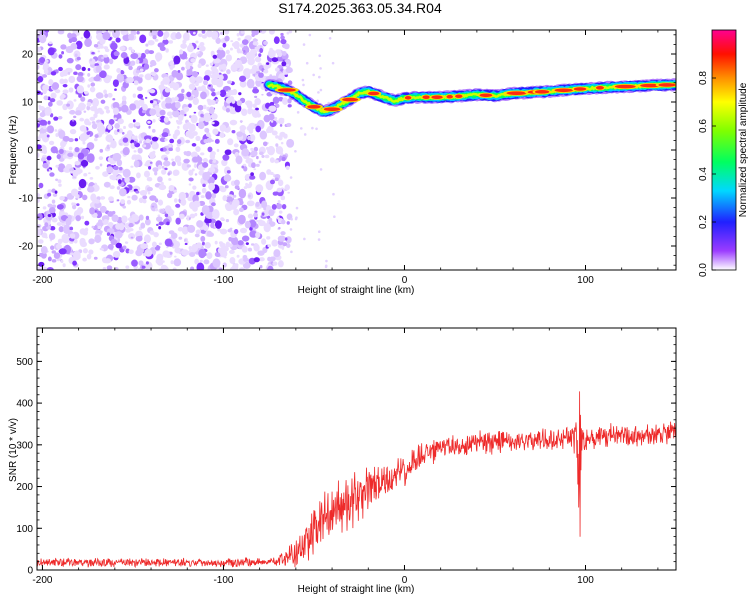 Image resolution: width=750 pixels, height=605 pixels. Describe the element at coordinates (703, 222) in the screenshot. I see `colorbar-tick-label: 0.2` at that location.